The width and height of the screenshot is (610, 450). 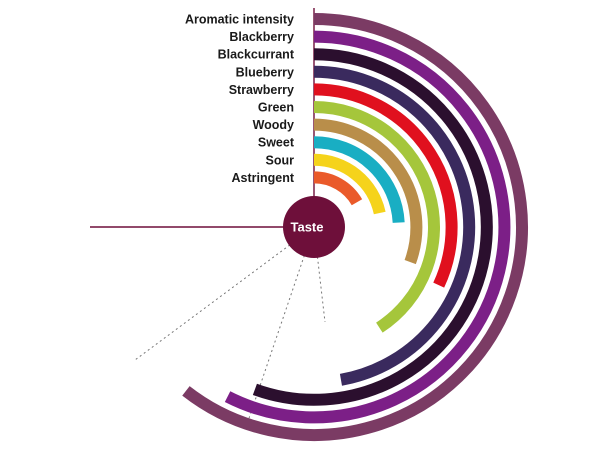 I want to click on arc-green, so click(x=376, y=217).